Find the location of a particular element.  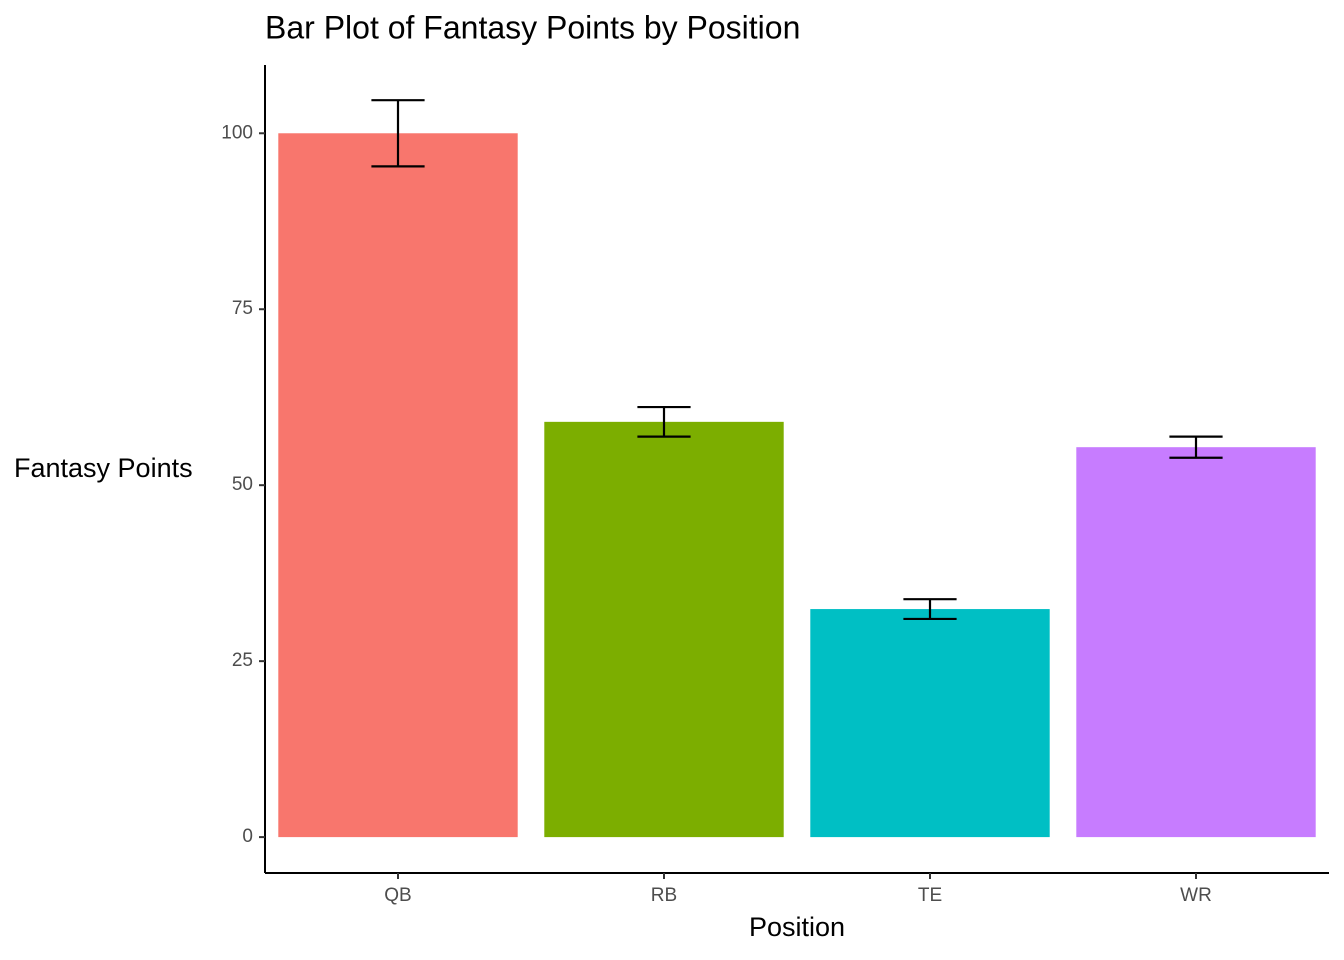

y-tick-label: 50 is located at coordinates (242, 484).